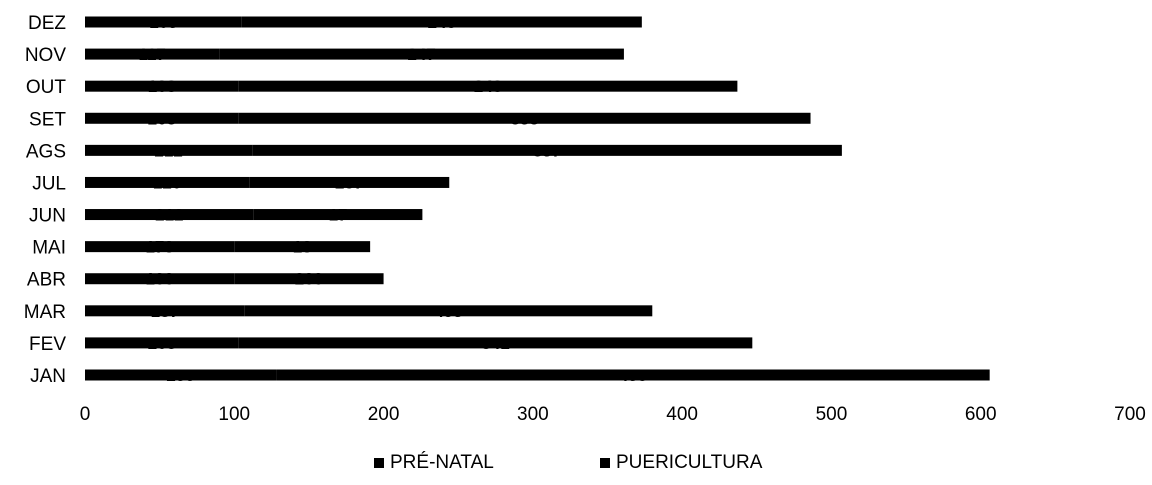 The width and height of the screenshot is (1152, 485). I want to click on x-tick-label-400: 400, so click(682, 414).